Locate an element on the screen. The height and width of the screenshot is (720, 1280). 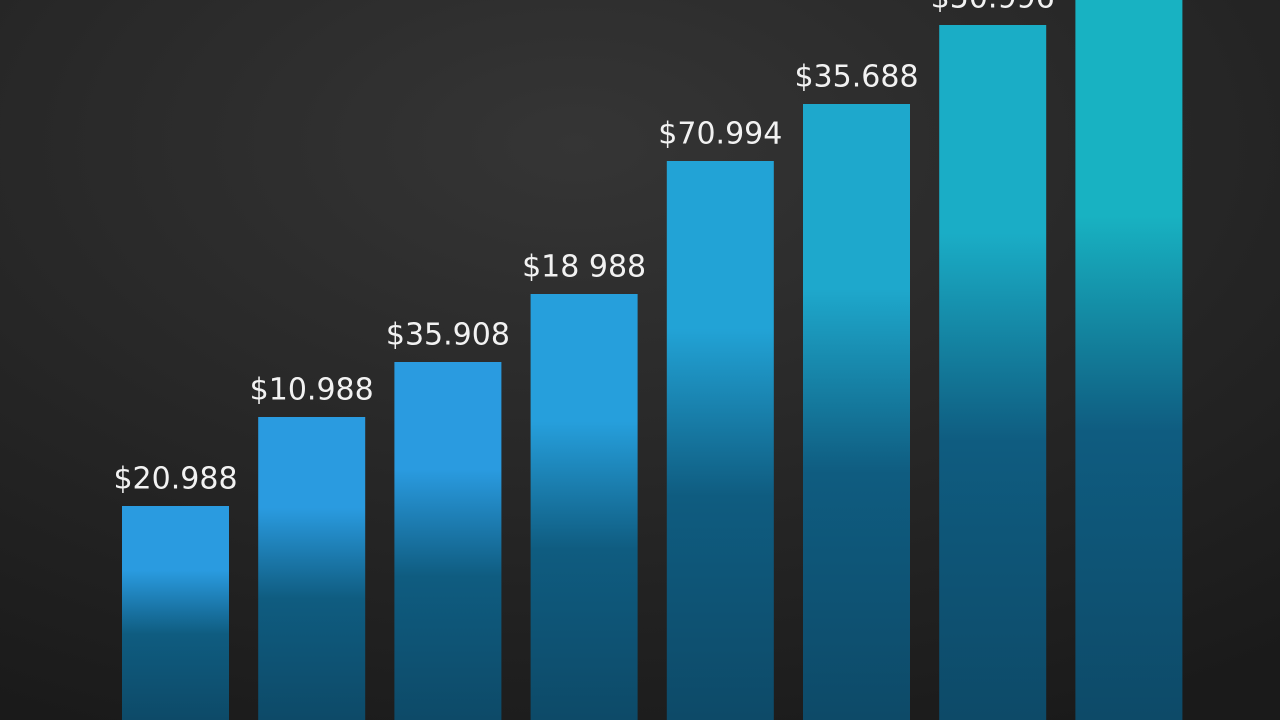
bar-label: $35.688 is located at coordinates (856, 77).